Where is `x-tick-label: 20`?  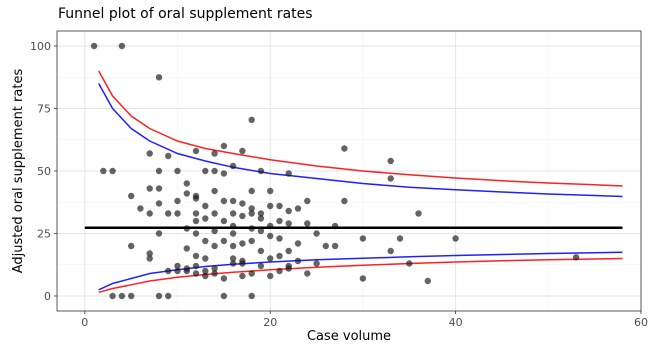
x-tick-label: 20 is located at coordinates (270, 322).